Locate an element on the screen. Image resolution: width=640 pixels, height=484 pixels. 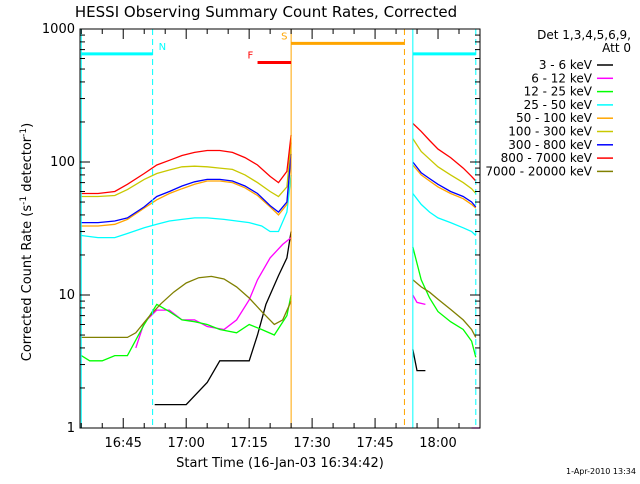
footer-timestamp: 1-Apr-2010 13:34 is located at coordinates (601, 471).